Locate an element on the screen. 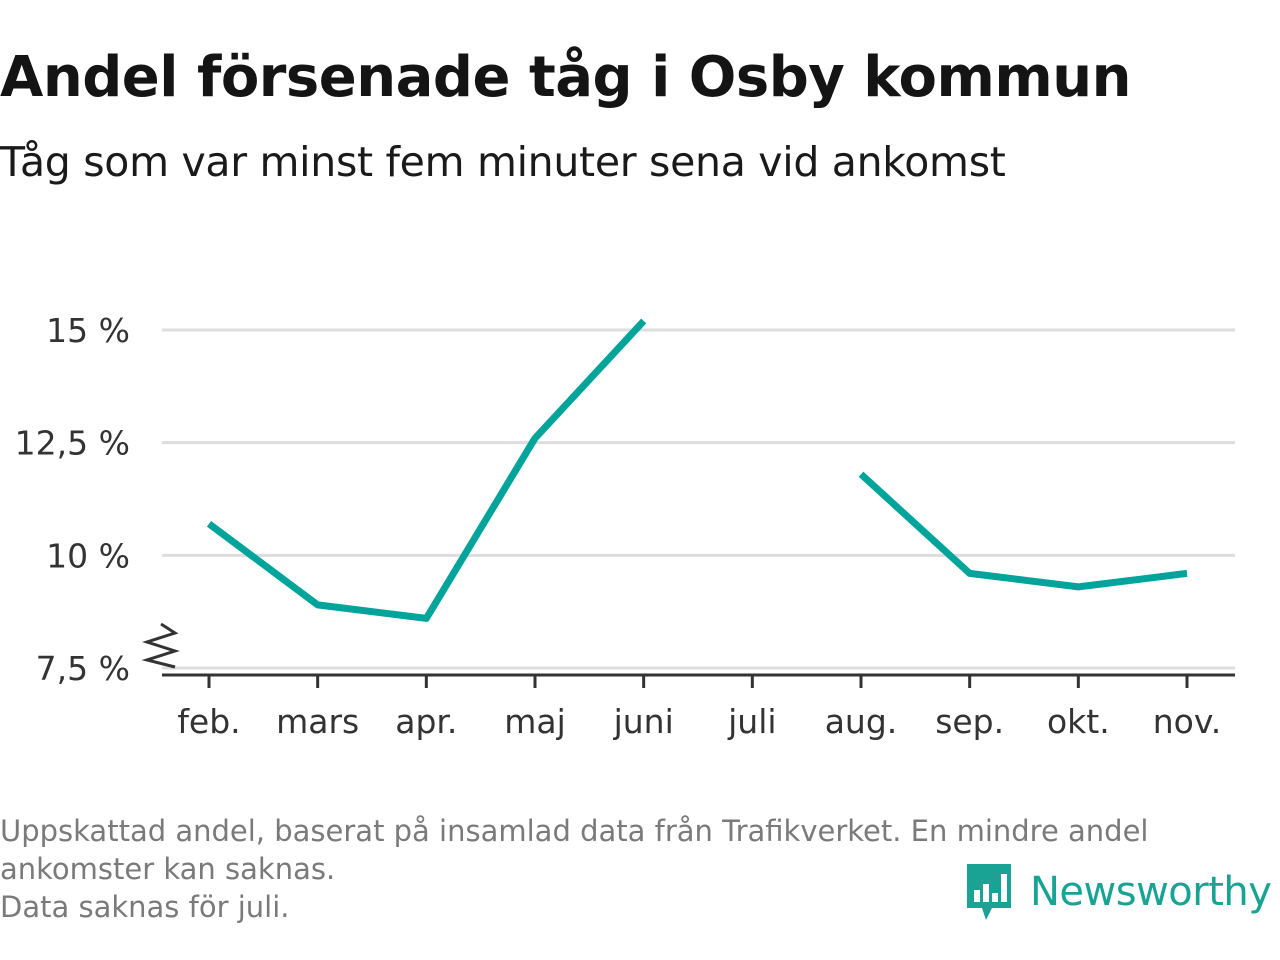  x-tick-label: juli is located at coordinates (751, 721).